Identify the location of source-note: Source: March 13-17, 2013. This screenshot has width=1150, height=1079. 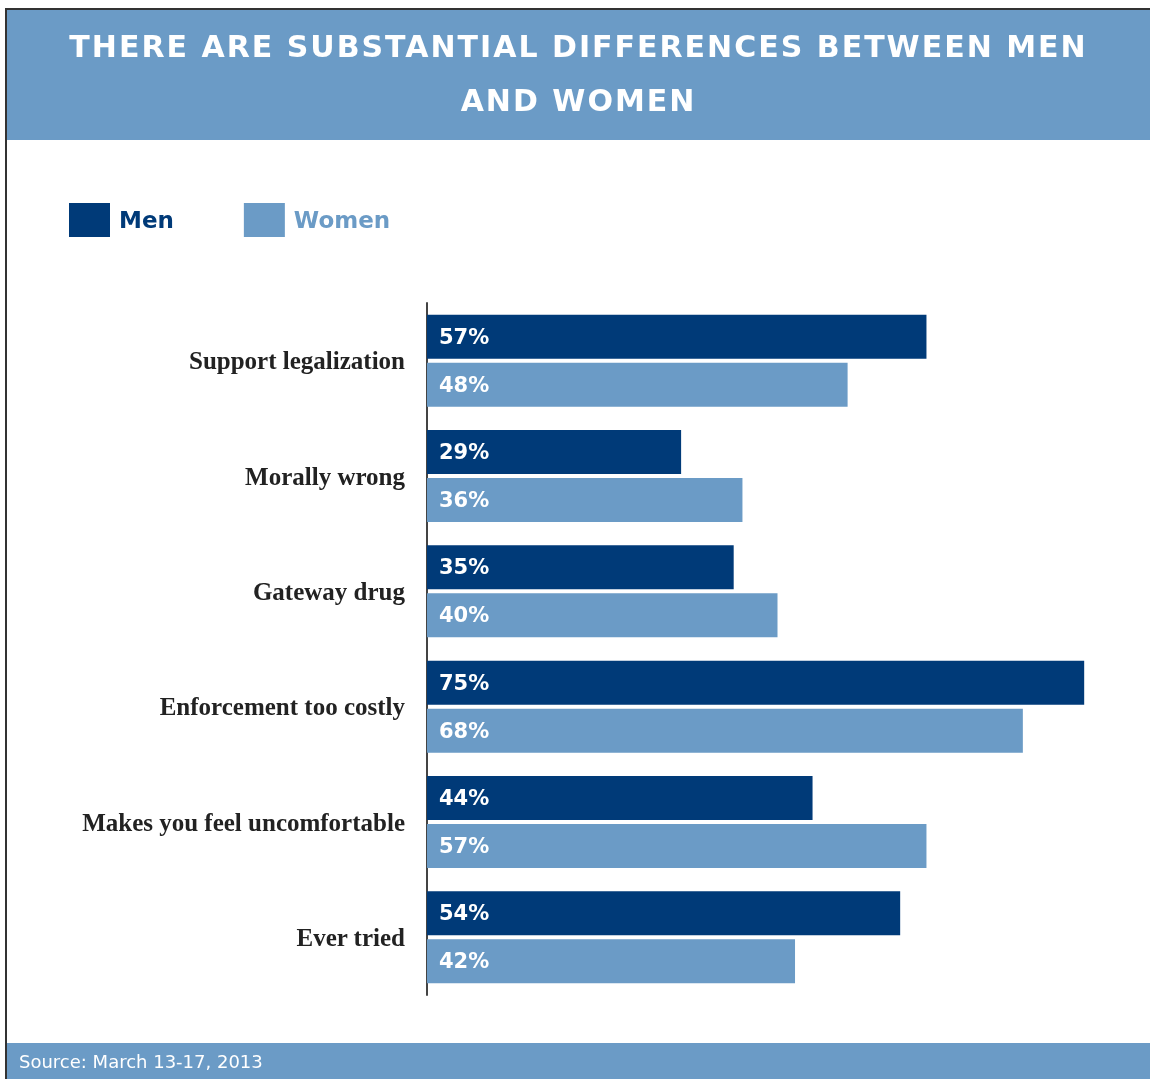
(578, 1061).